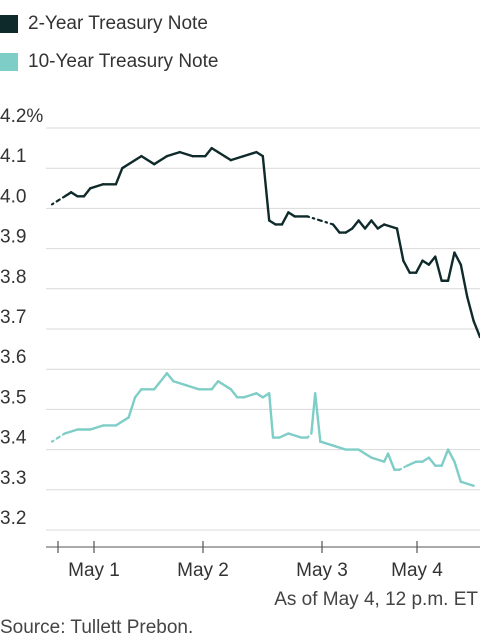 This screenshot has height=640, width=480. What do you see at coordinates (118, 23) in the screenshot?
I see `legend-label-2year: 2-Year Treasury Note` at bounding box center [118, 23].